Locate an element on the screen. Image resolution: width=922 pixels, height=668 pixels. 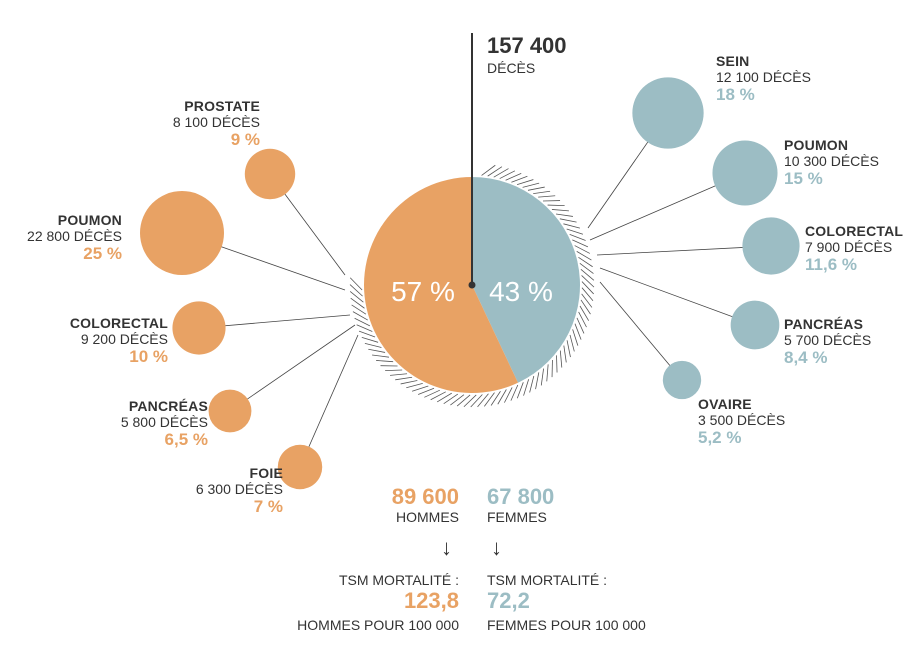
men-label: HOMMES is located at coordinates (427, 517).